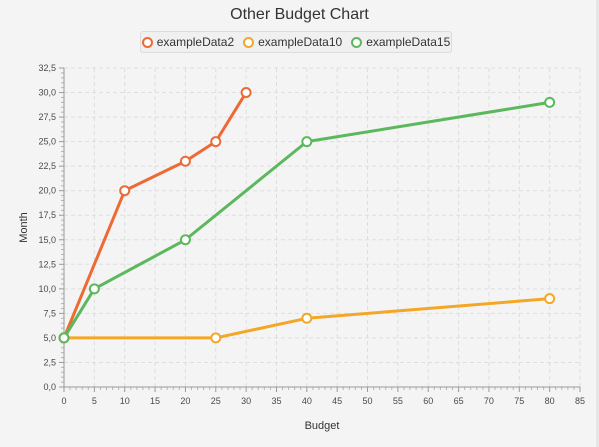  What do you see at coordinates (299, 14) in the screenshot?
I see `chart-title: Other Budget Chart` at bounding box center [299, 14].